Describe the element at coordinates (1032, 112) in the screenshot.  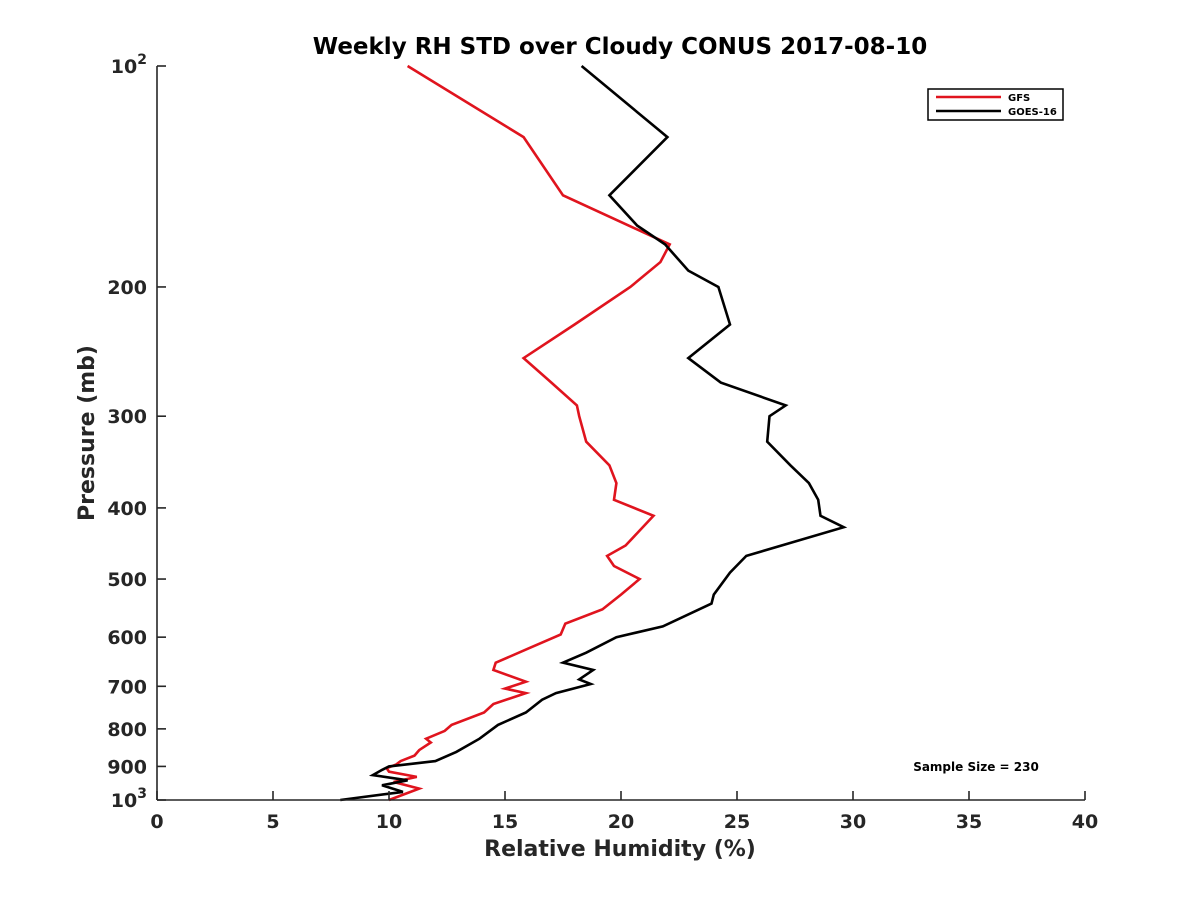
I see `legend-label-goes16: GOES-16` at that location.